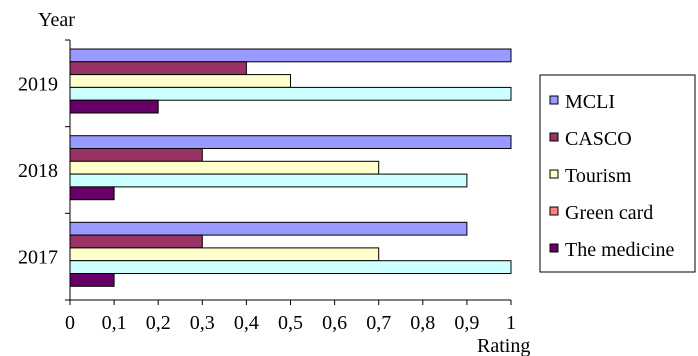 This screenshot has height=356, width=698. I want to click on legend-label-the-medicine: The medicine, so click(620, 250).